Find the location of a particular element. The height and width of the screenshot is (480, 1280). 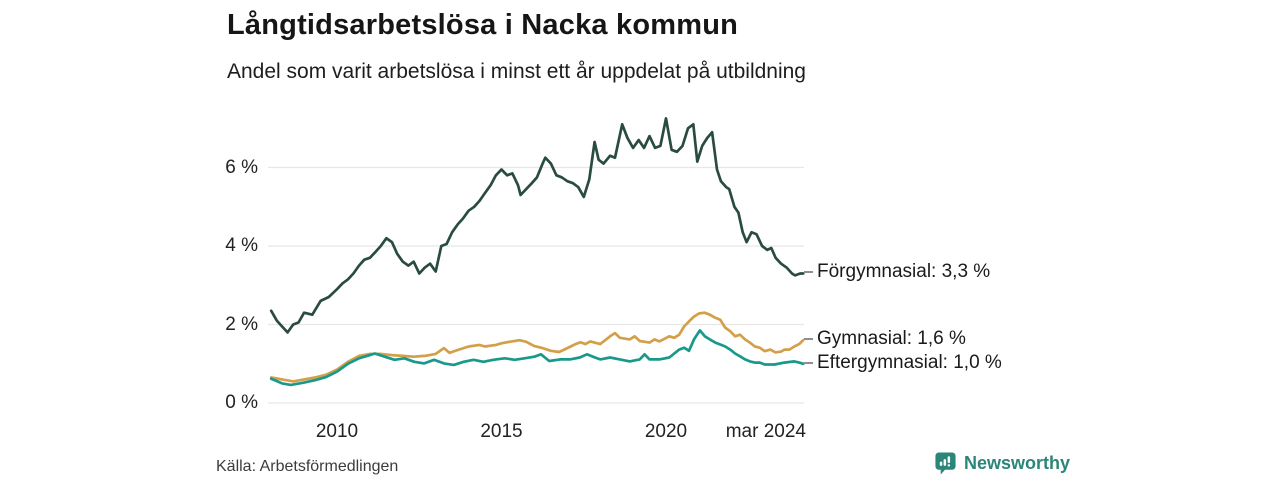

series-line-gymnasial is located at coordinates (537, 347).